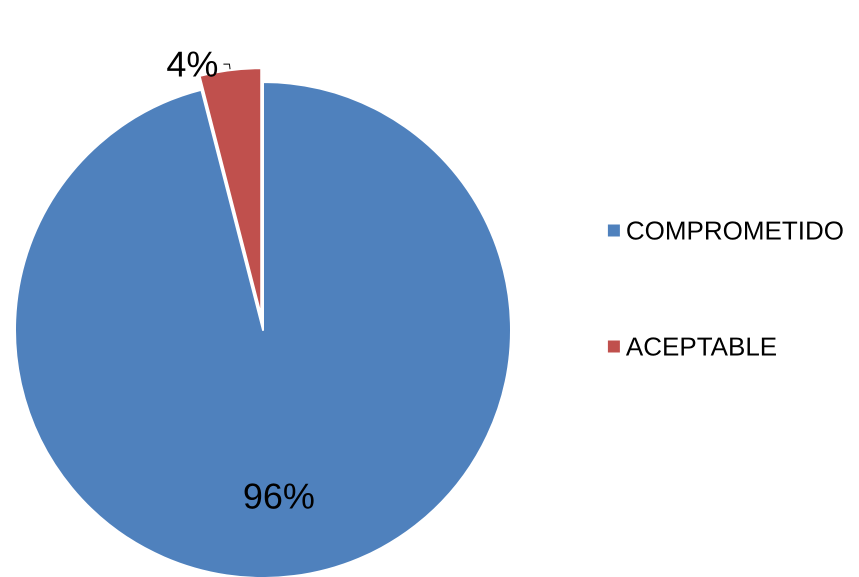  What do you see at coordinates (278, 496) in the screenshot?
I see `data-label: 96%` at bounding box center [278, 496].